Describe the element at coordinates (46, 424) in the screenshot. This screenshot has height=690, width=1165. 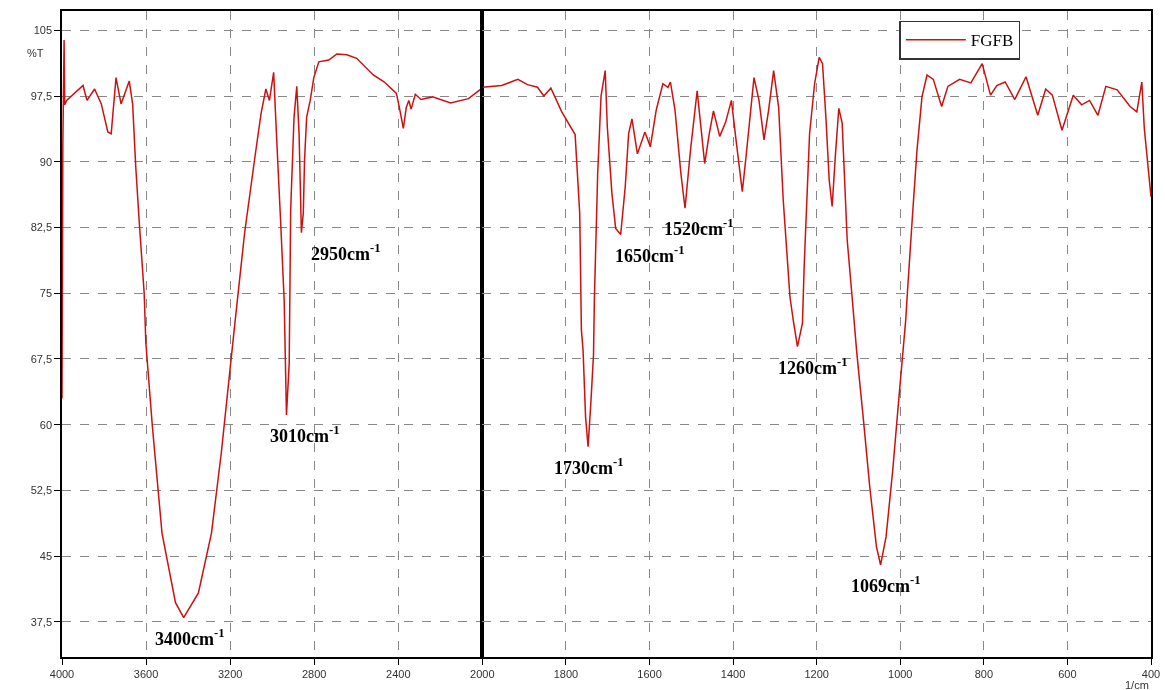
I see `y-tick-label: 60` at that location.